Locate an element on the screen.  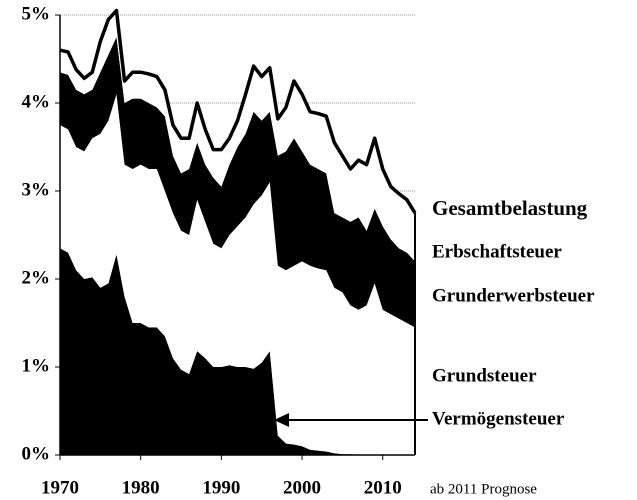
total-label: Gesamtbelastung is located at coordinates (510, 208).